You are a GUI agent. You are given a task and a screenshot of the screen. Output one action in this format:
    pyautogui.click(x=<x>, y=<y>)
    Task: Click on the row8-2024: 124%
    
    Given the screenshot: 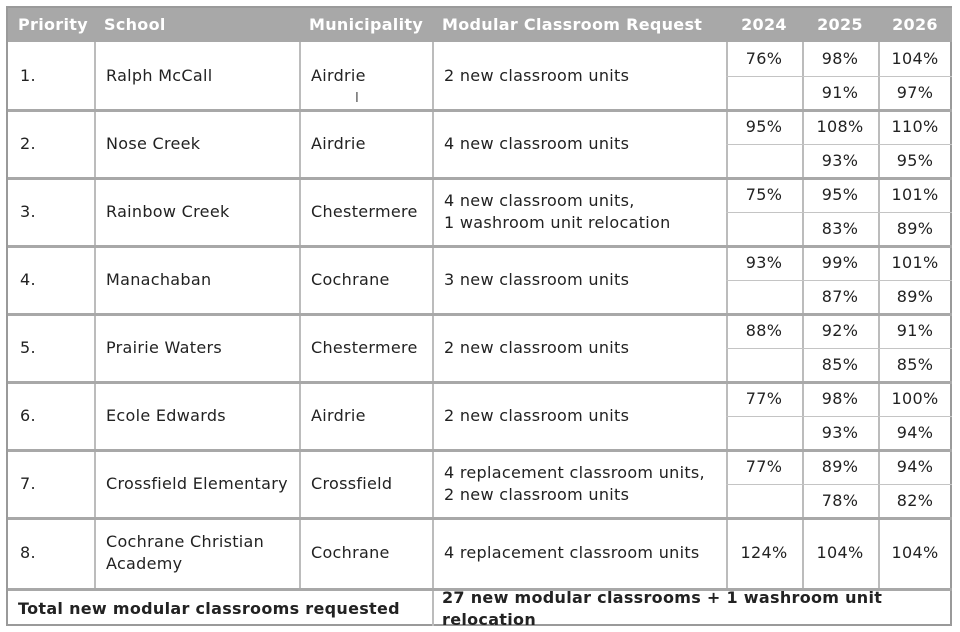 What is the action you would take?
    pyautogui.click(x=764, y=552)
    